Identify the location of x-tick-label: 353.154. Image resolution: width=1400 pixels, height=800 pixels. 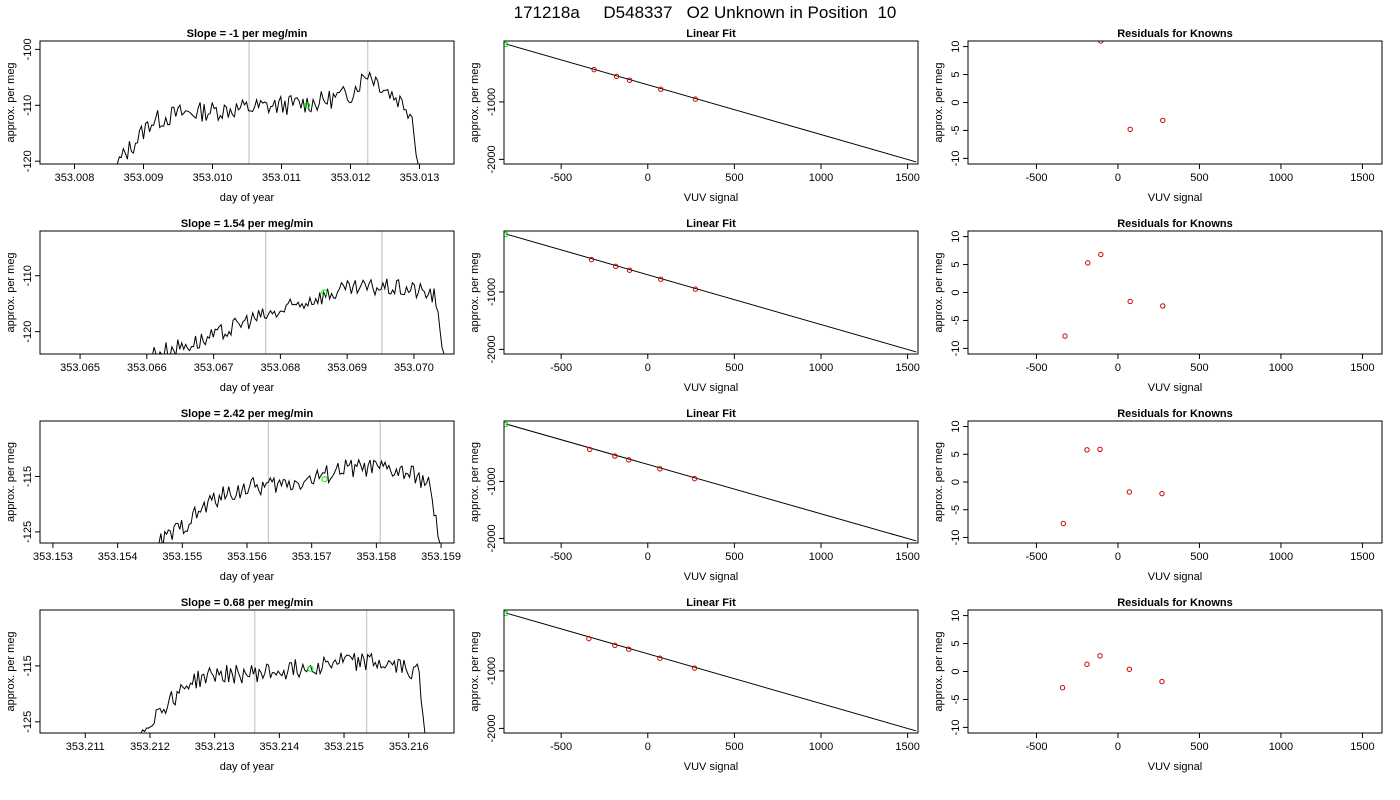
(118, 557).